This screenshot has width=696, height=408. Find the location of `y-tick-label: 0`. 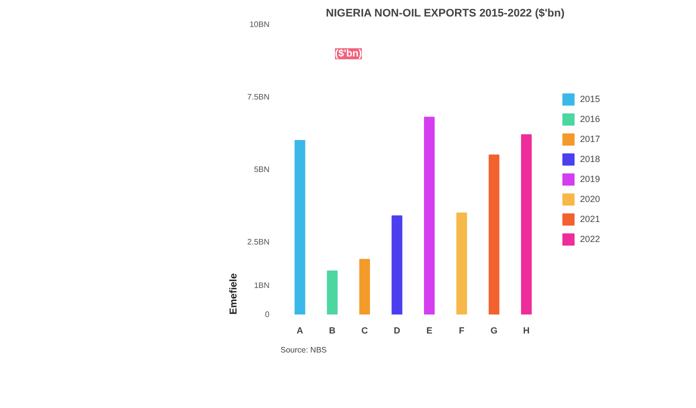

y-tick-label: 0 is located at coordinates (267, 314).